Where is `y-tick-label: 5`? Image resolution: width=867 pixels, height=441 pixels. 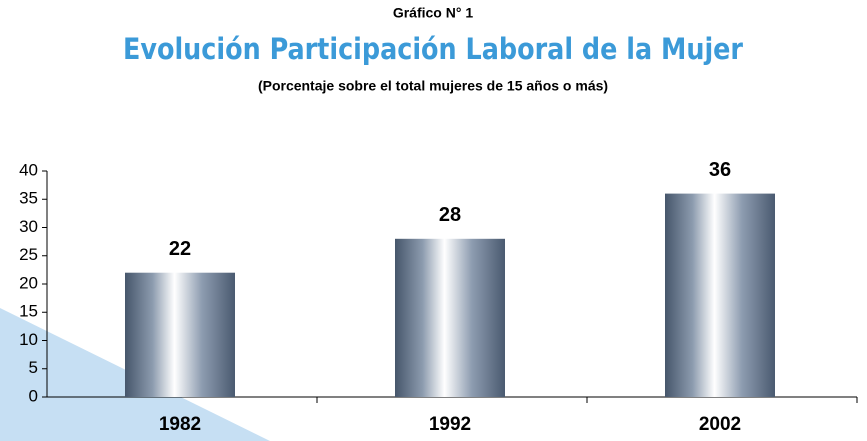 y-tick-label: 5 is located at coordinates (33, 367).